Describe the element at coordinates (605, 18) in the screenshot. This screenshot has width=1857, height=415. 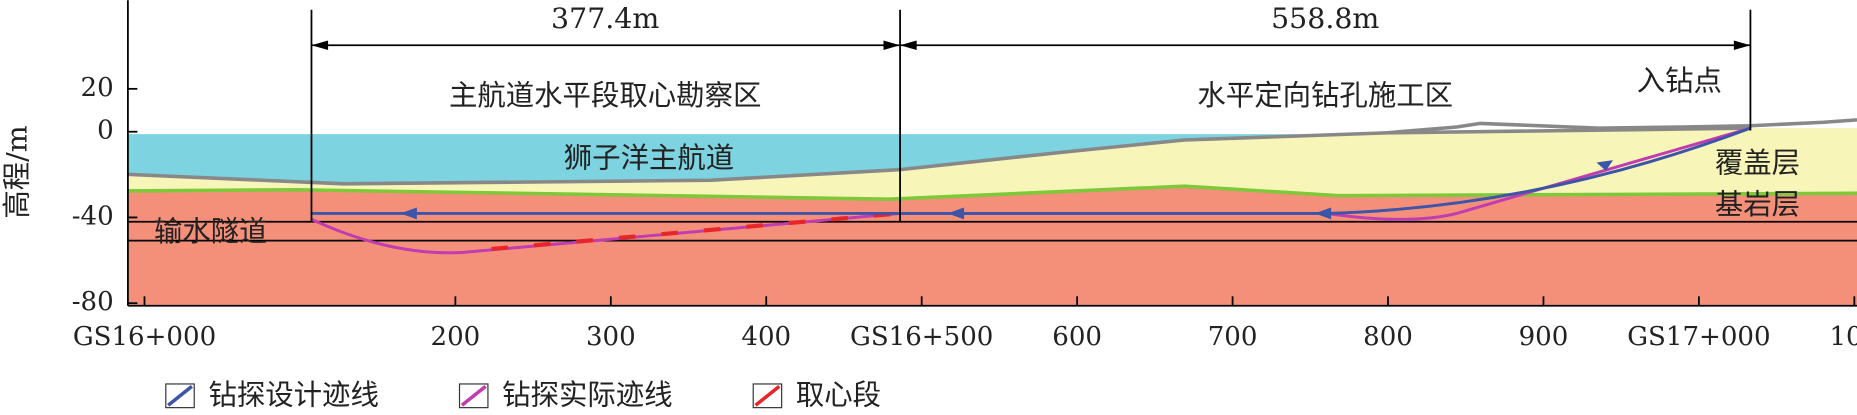
I see `dimension-label: 377.4m` at that location.